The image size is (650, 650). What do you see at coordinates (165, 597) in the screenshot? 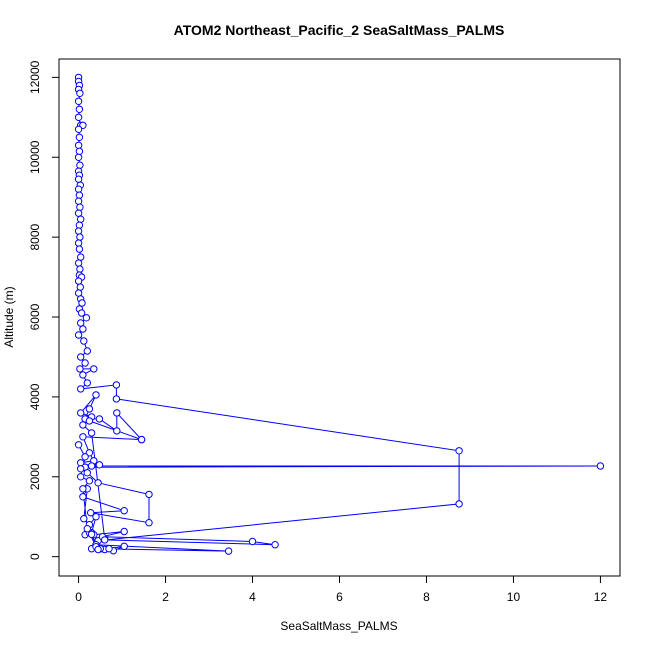
I see `x-tick-label: 2` at bounding box center [165, 597].